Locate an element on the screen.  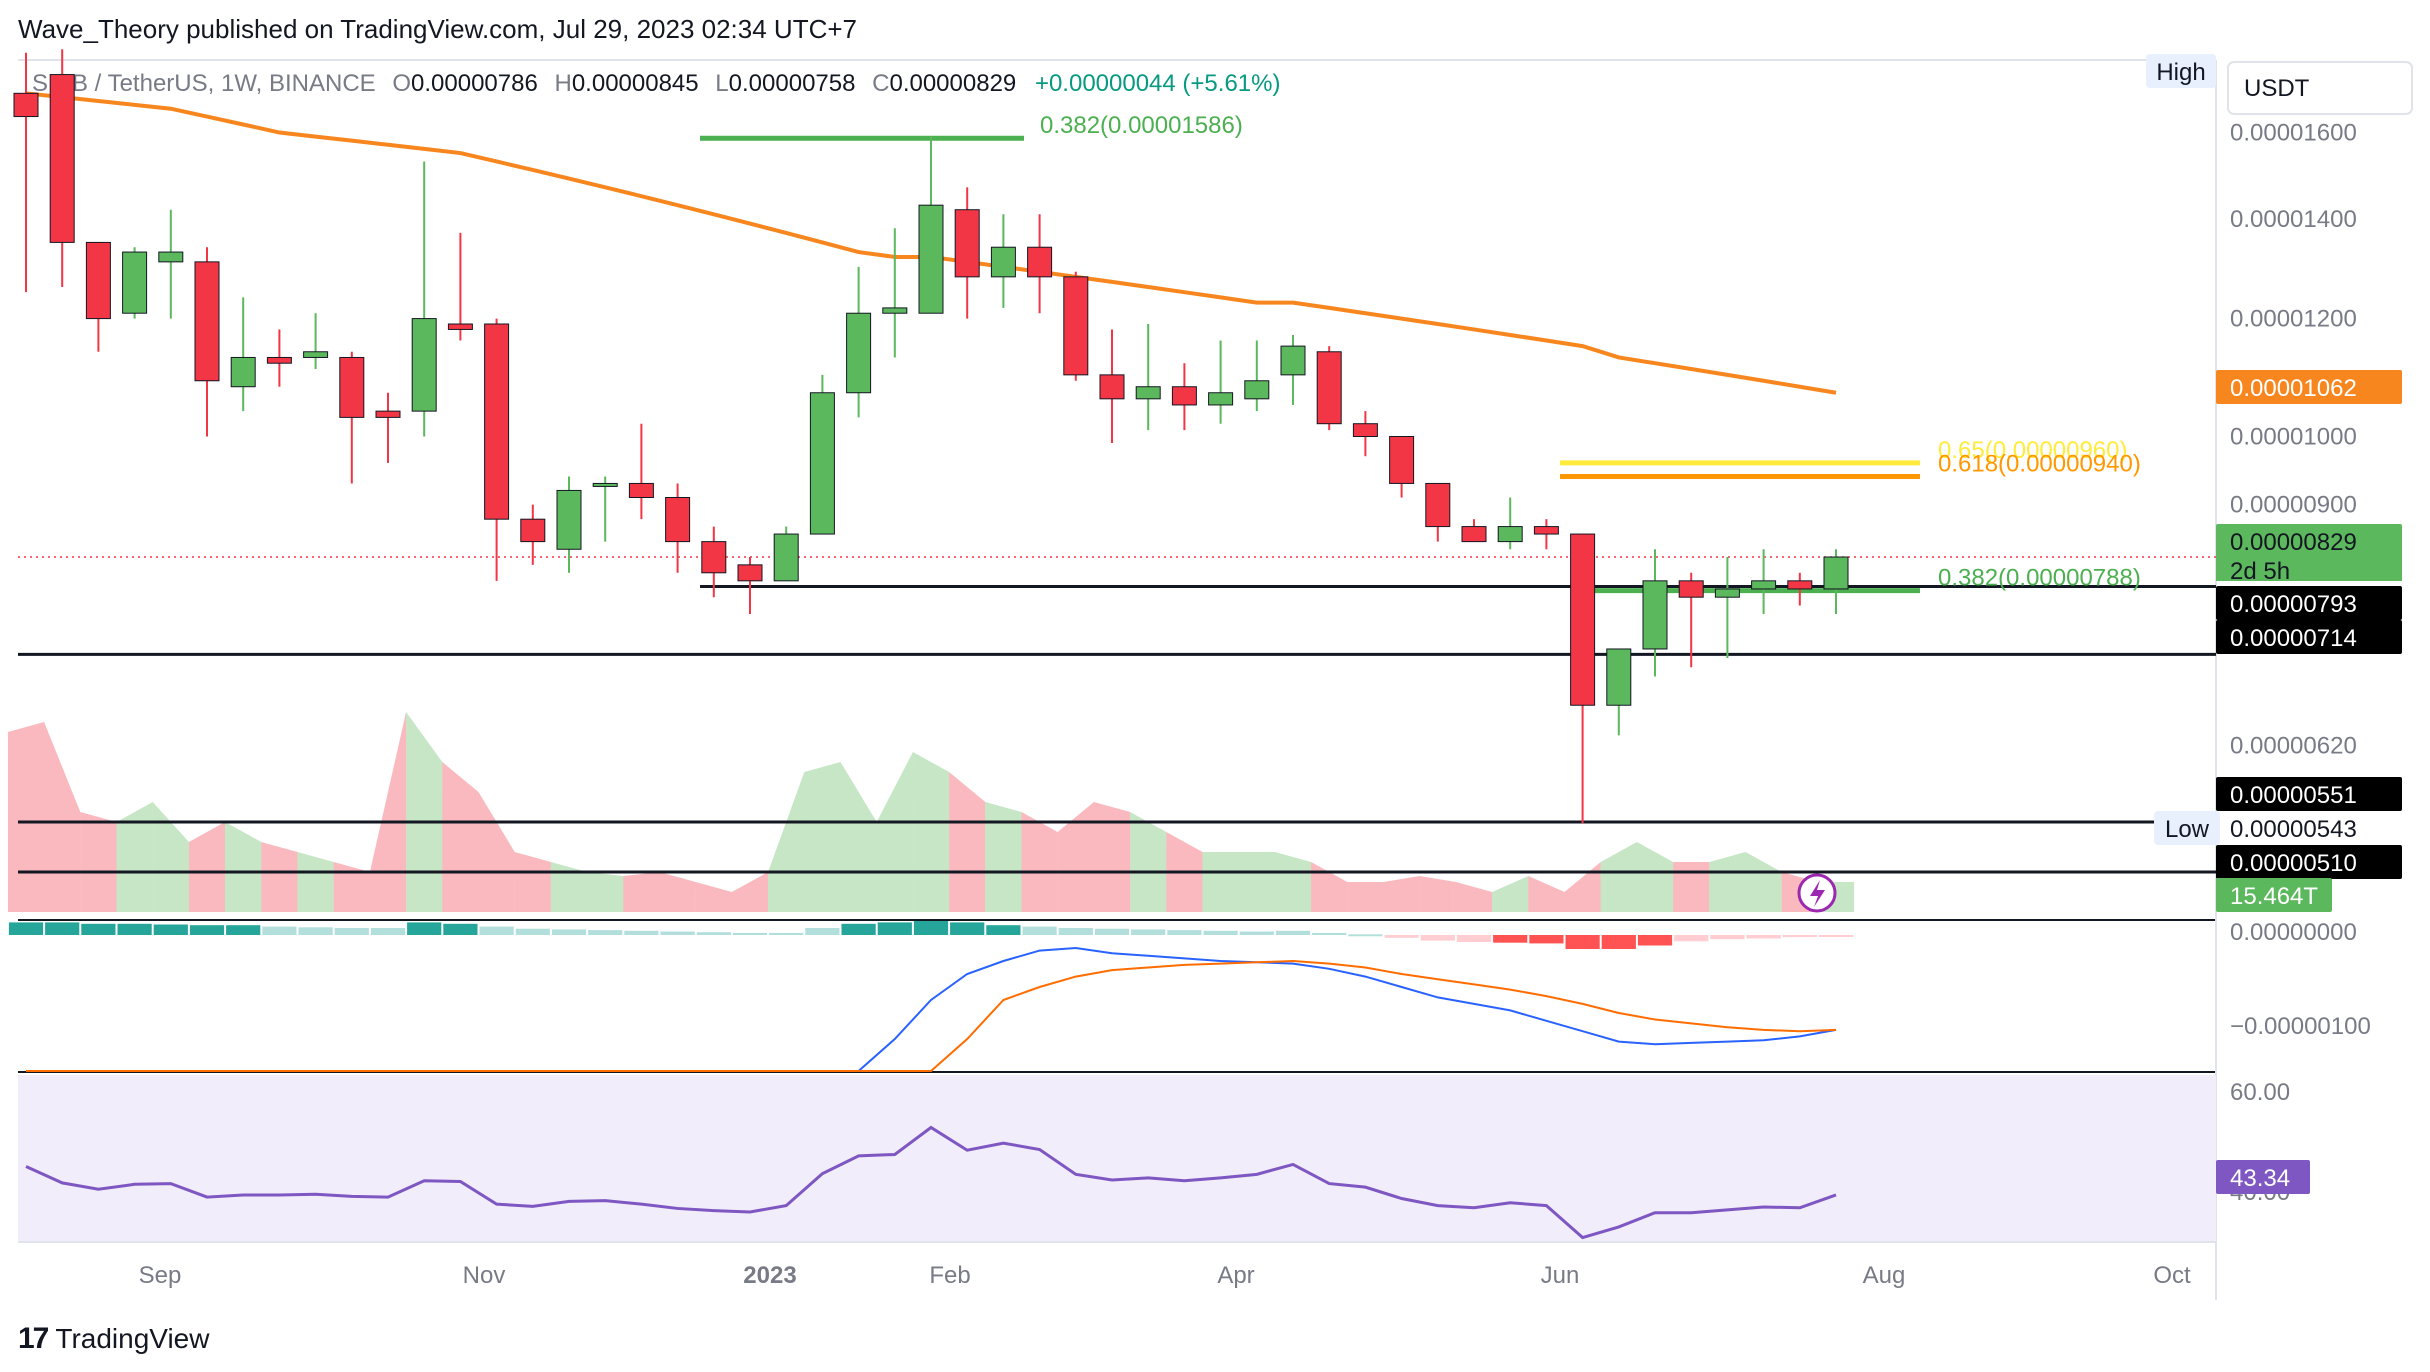
low-tag-bg is located at coordinates (2187, 828).